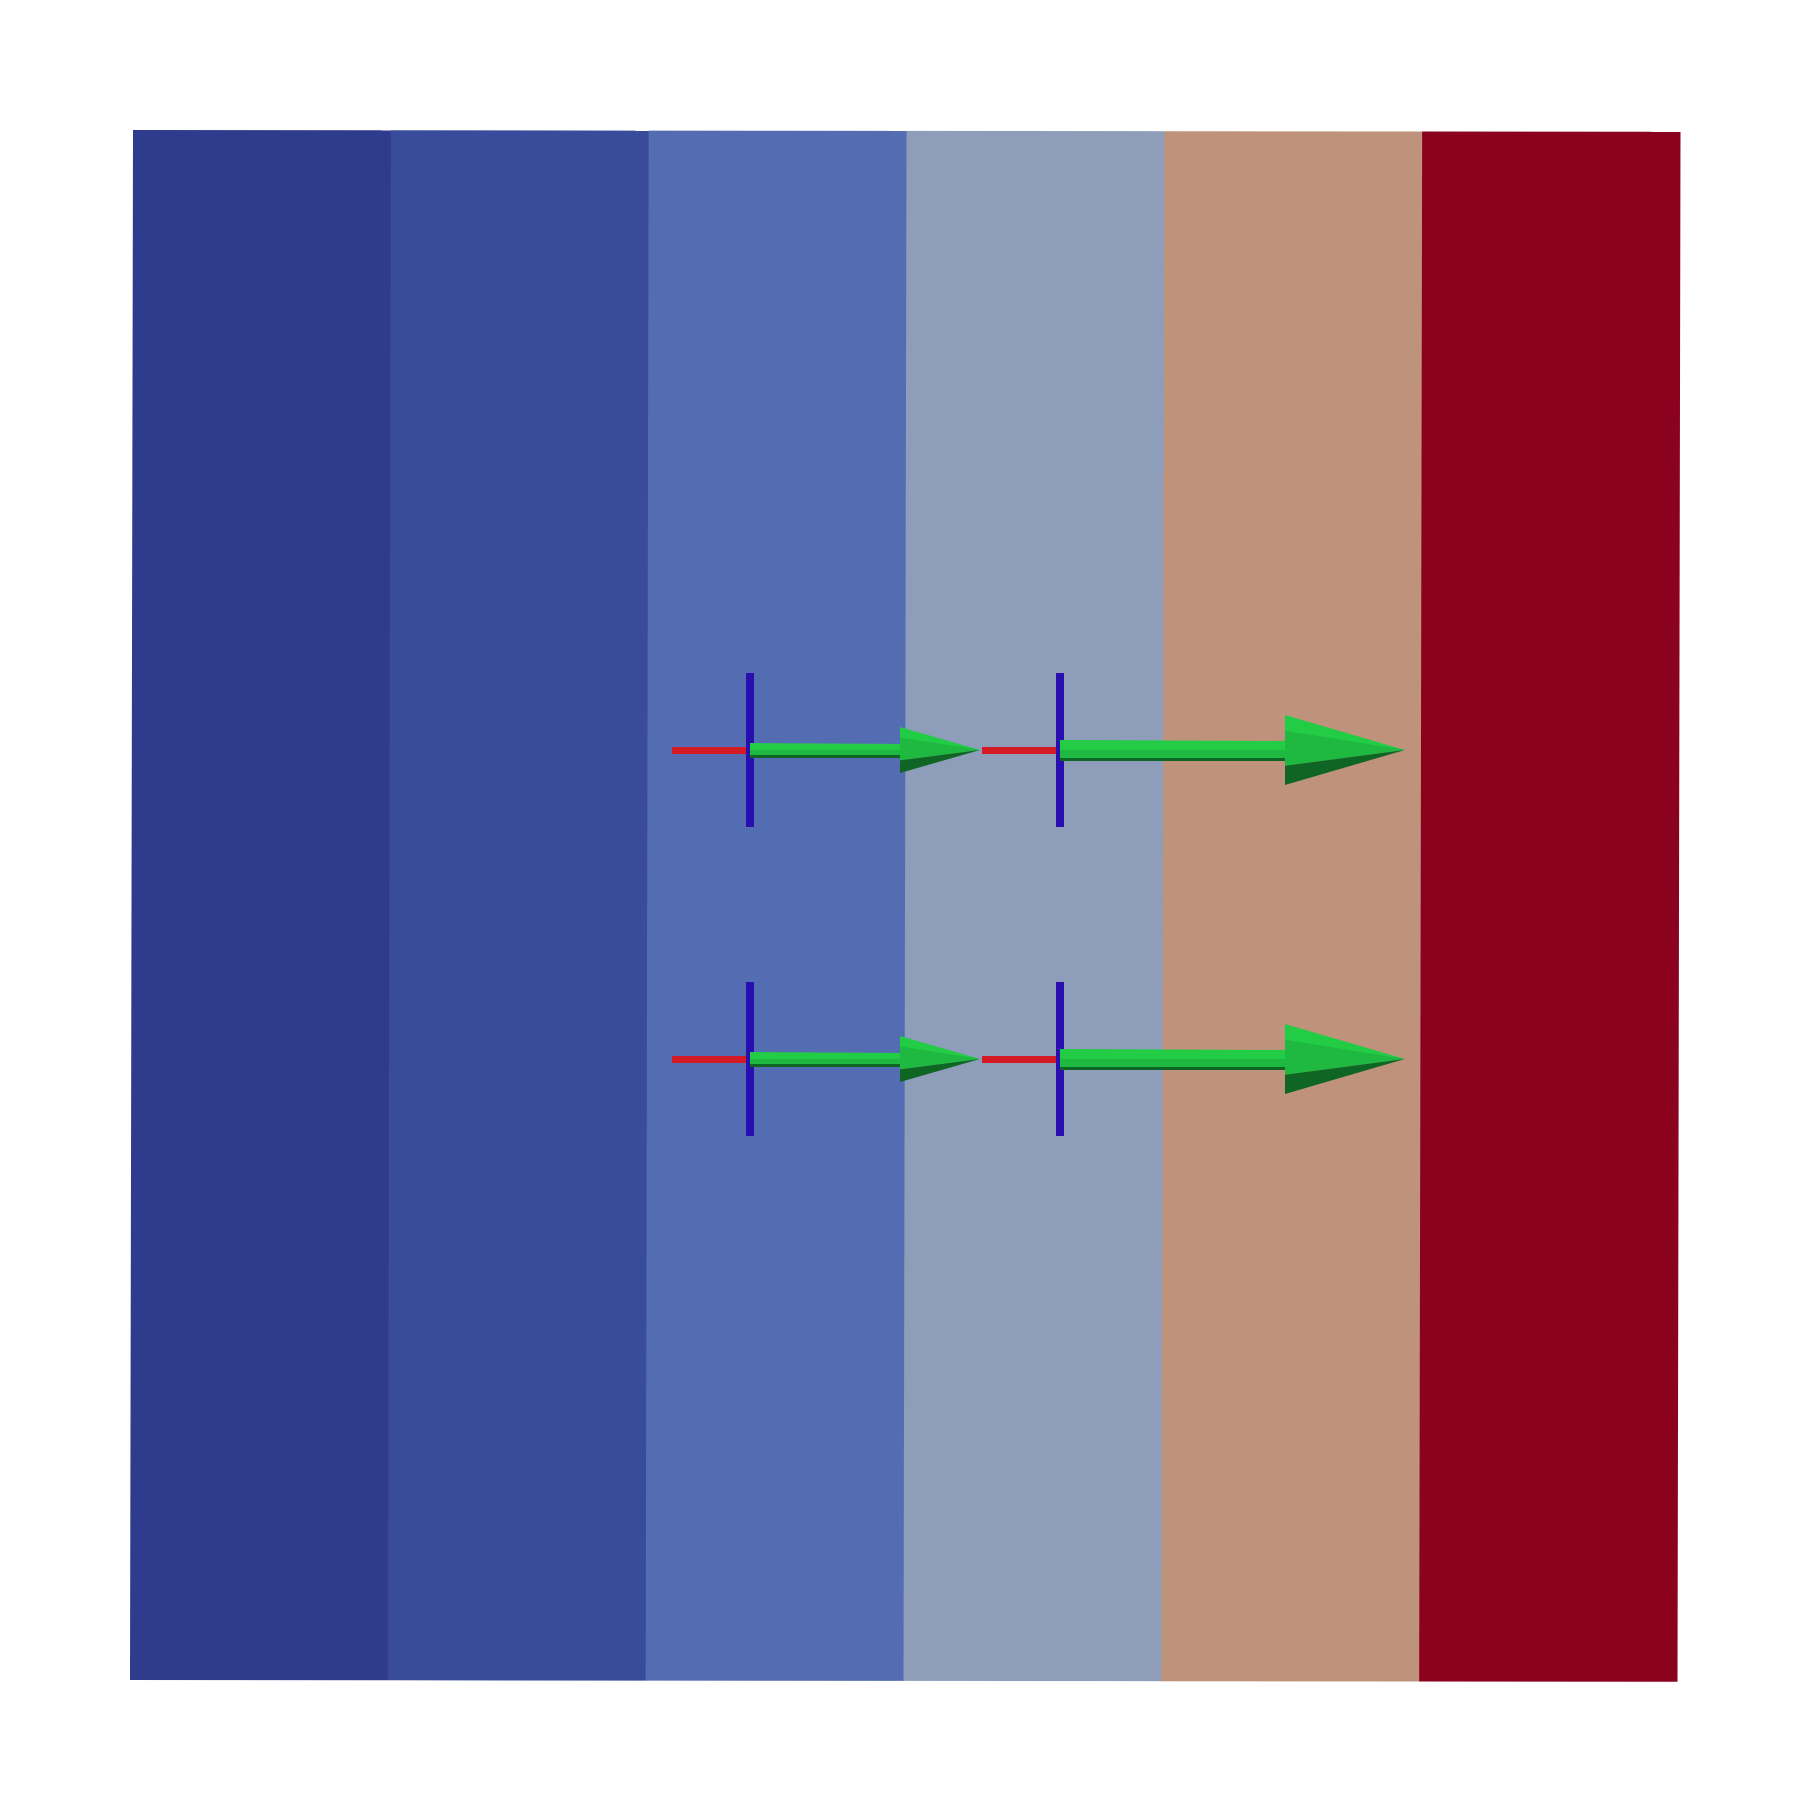 The height and width of the screenshot is (1800, 1800). I want to click on vector-glyph-top-right, so click(1193, 750).